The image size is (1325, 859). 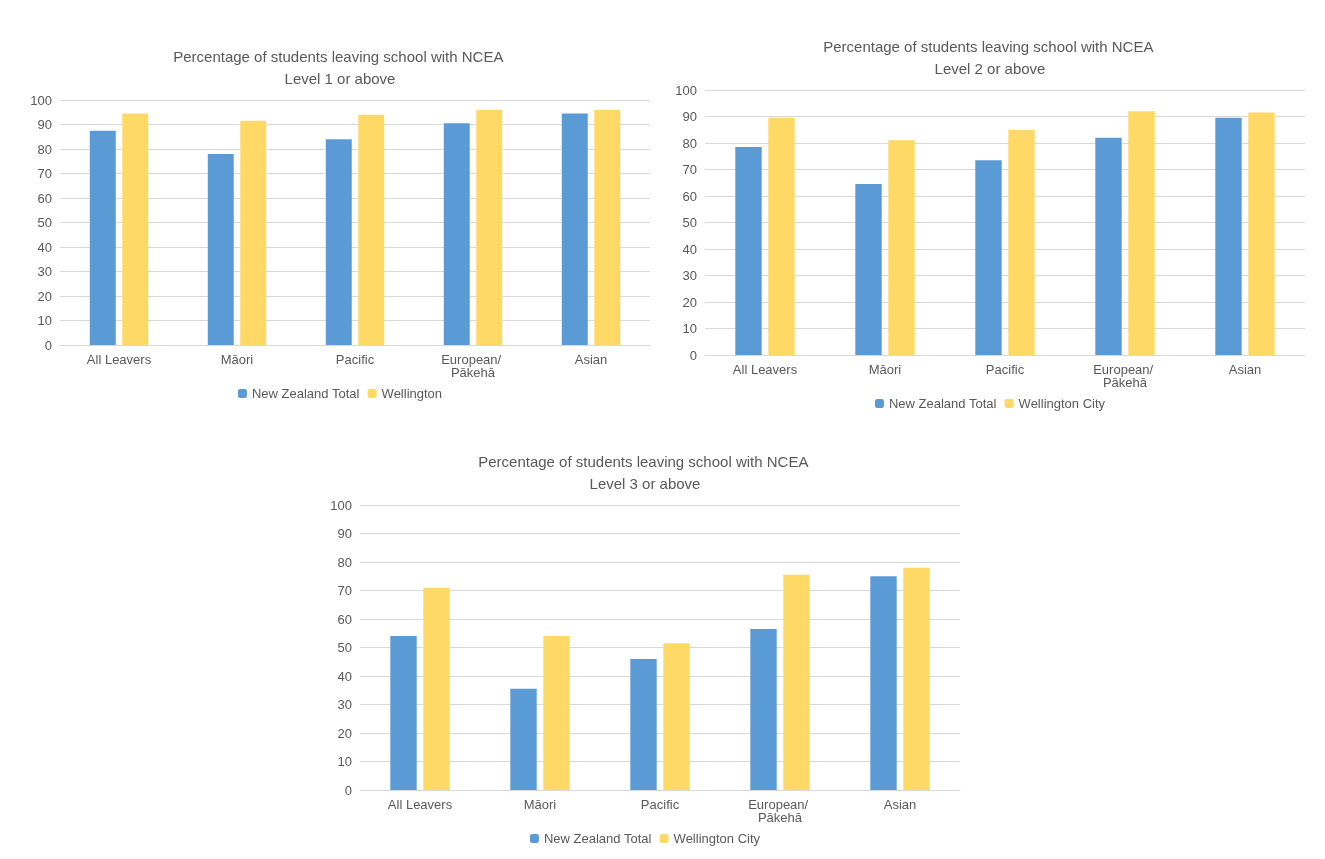 What do you see at coordinates (412, 393) in the screenshot?
I see `legend-label: Wellington` at bounding box center [412, 393].